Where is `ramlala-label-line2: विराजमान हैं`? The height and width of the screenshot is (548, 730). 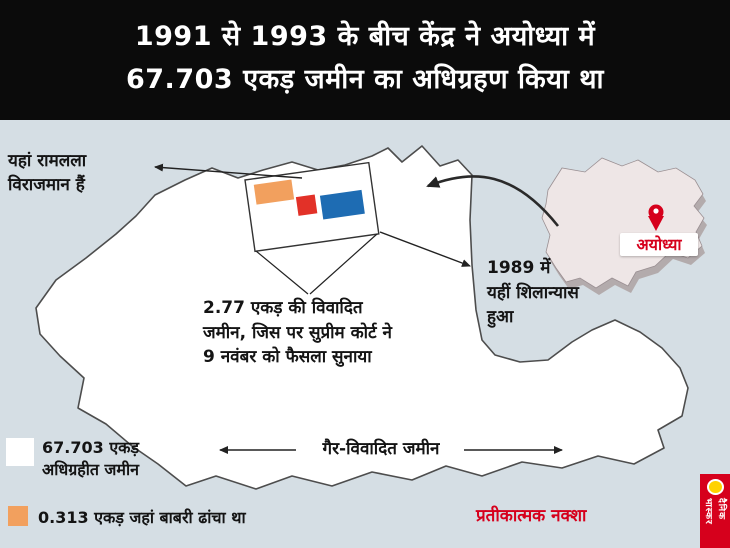 ramlala-label-line2: विराजमान हैं is located at coordinates (46, 184).